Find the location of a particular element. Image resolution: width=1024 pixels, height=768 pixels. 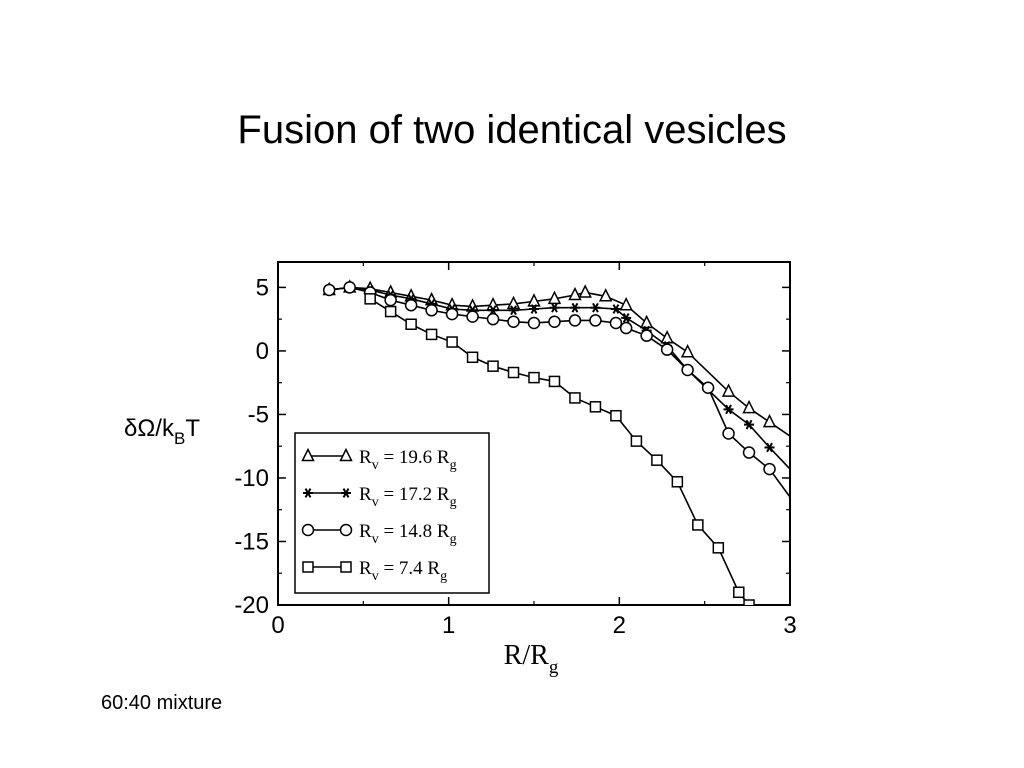

legend-label: Rv = 14.8 Rg is located at coordinates (408, 534).